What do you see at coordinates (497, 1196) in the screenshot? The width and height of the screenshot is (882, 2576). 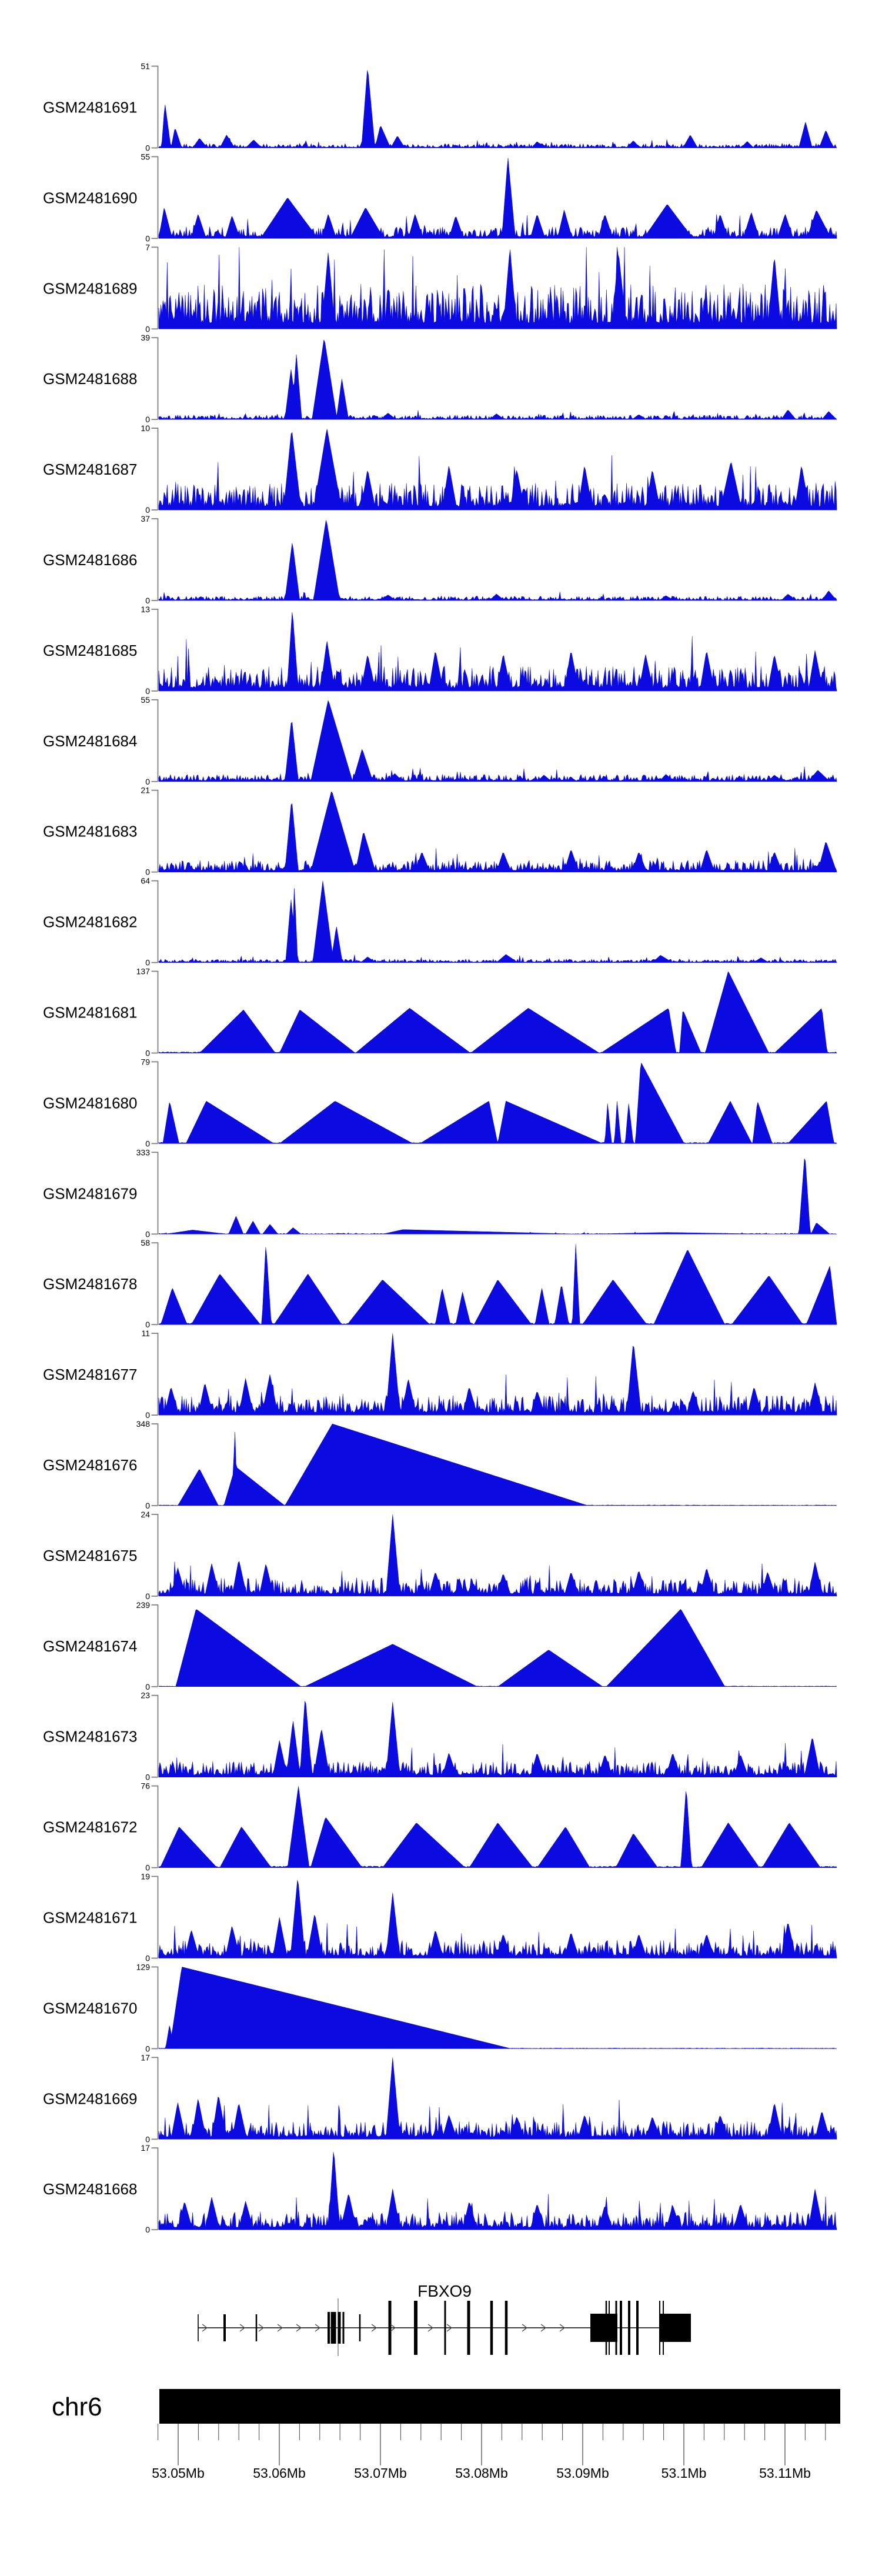 I see `signal-area-GSM2481679` at bounding box center [497, 1196].